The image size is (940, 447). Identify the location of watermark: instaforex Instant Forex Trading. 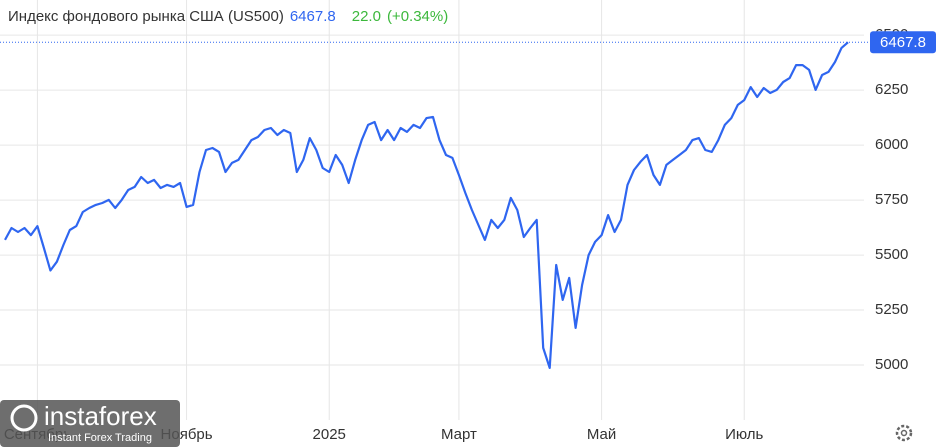
(90, 423).